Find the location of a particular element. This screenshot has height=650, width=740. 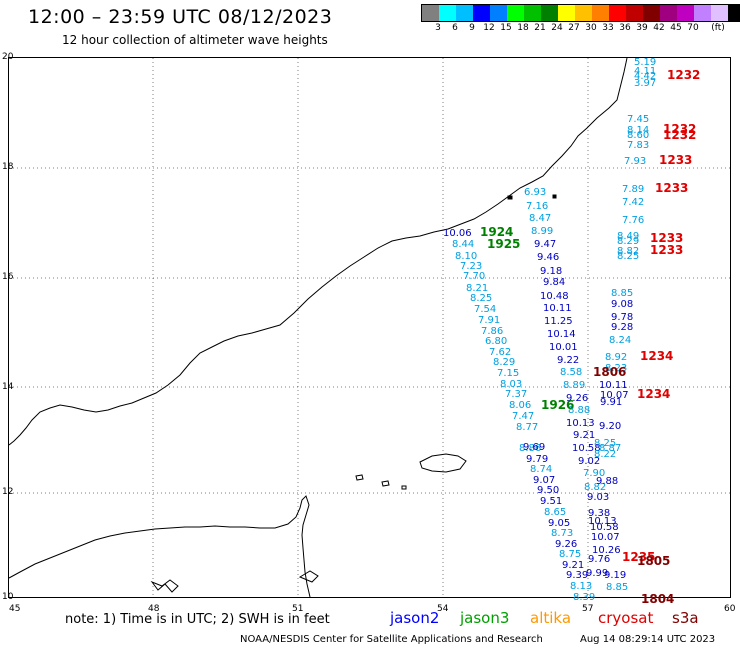

wave-height-label: 7.15 is located at coordinates (508, 373).